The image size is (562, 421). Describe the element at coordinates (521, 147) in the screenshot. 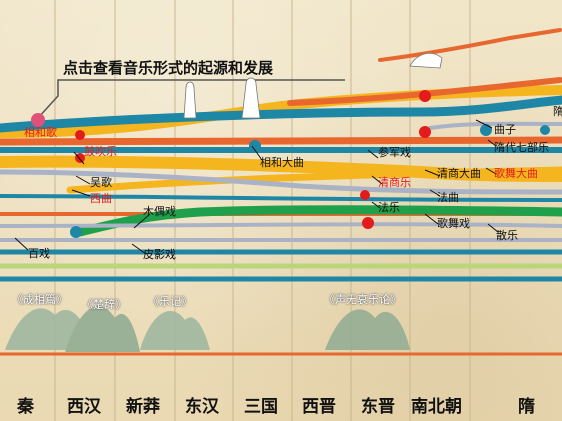

I see `label-suiqibuyue: 隋代七部乐` at that location.